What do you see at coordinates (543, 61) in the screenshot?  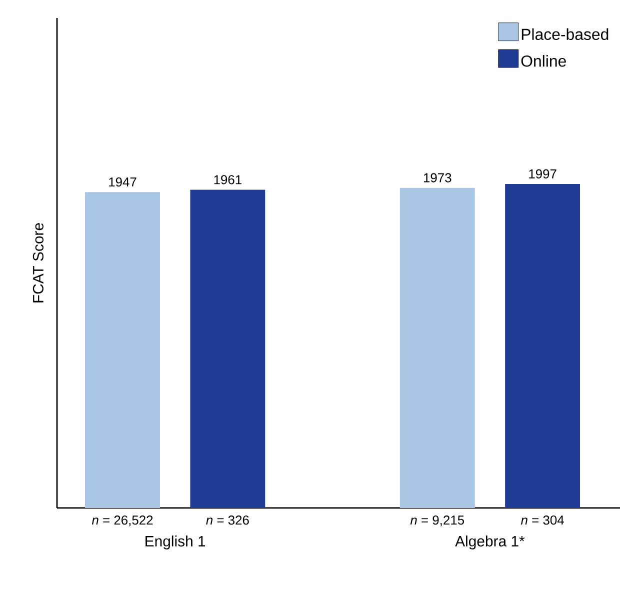 I see `legend-label: Online` at bounding box center [543, 61].